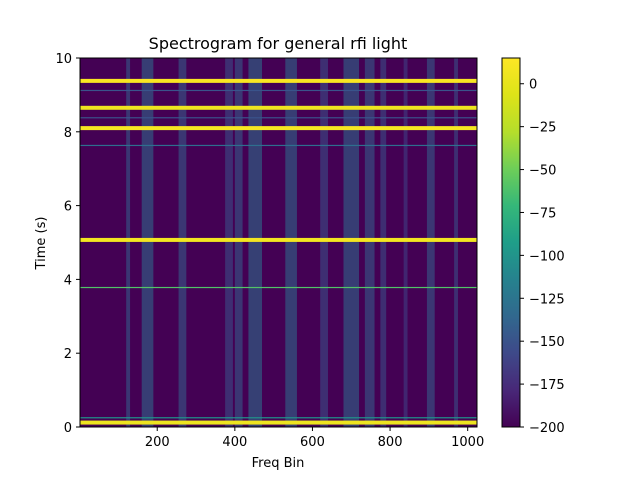 This screenshot has height=480, width=640. I want to click on colorbar: 0 −25 −50 −75 −100 −125 −150 −175 −200, so click(533, 246).